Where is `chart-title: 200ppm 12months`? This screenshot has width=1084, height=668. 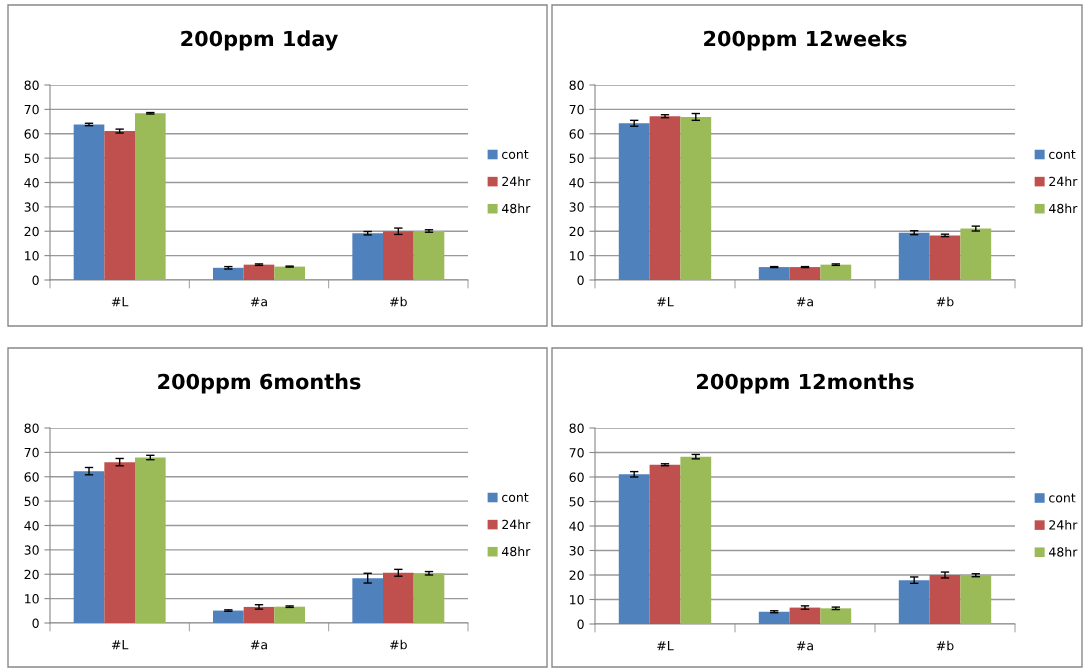 chart-title: 200ppm 12months is located at coordinates (805, 383).